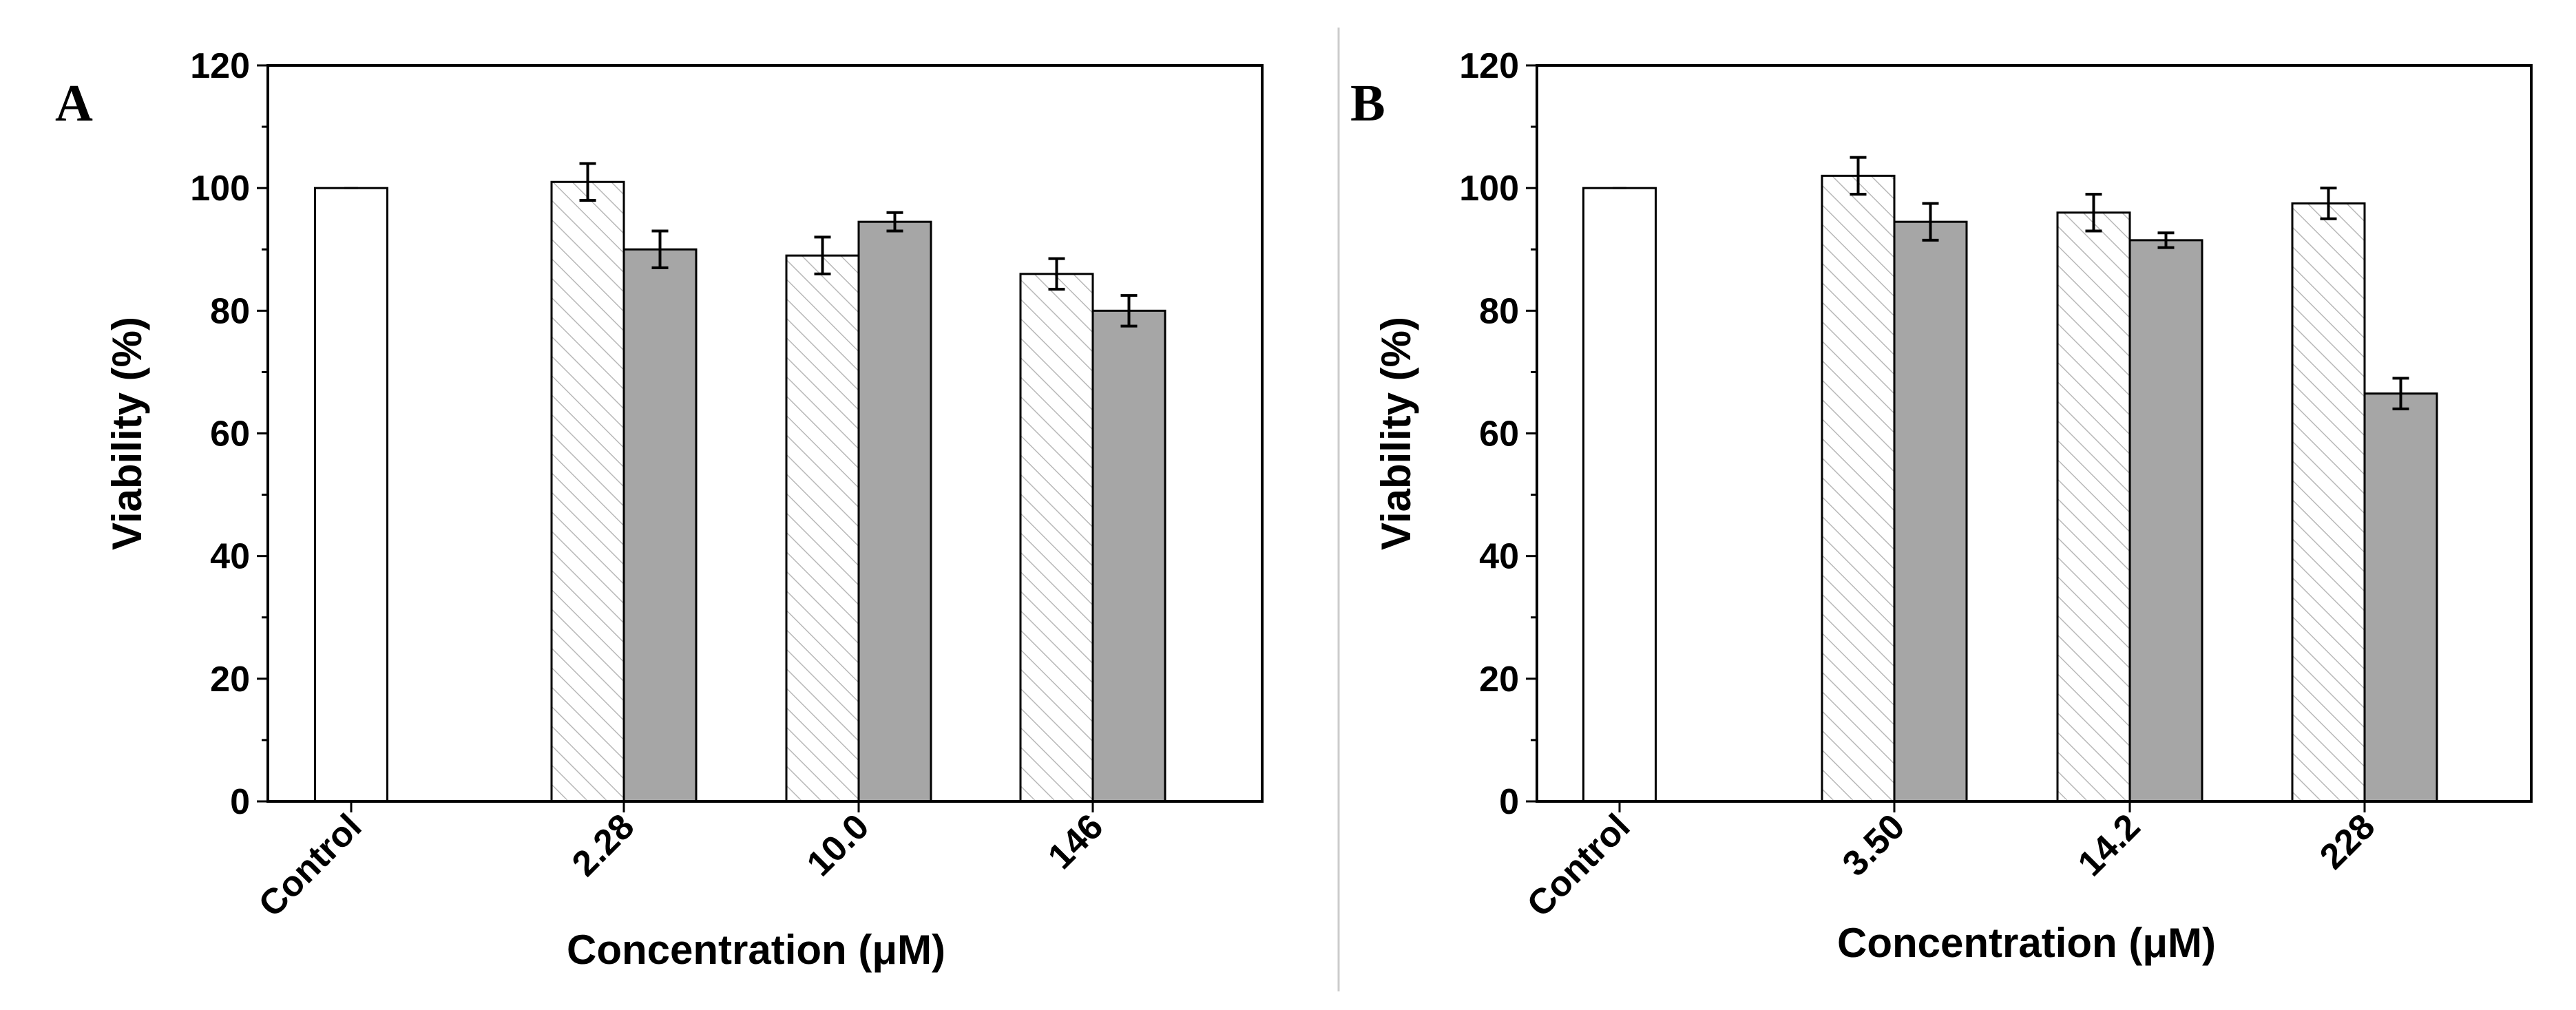  Describe the element at coordinates (2011, 283) in the screenshot. I see `errorbars-b` at that location.